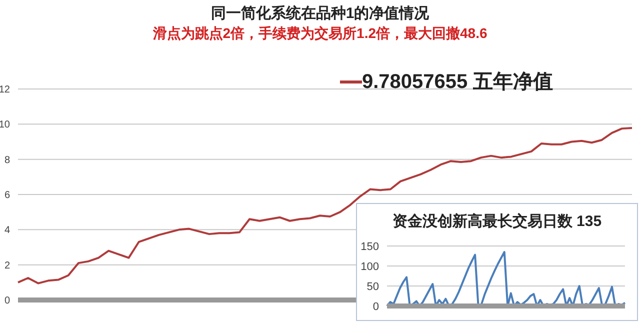  What do you see at coordinates (506, 278) in the screenshot?
I see `line-series` at bounding box center [506, 278].